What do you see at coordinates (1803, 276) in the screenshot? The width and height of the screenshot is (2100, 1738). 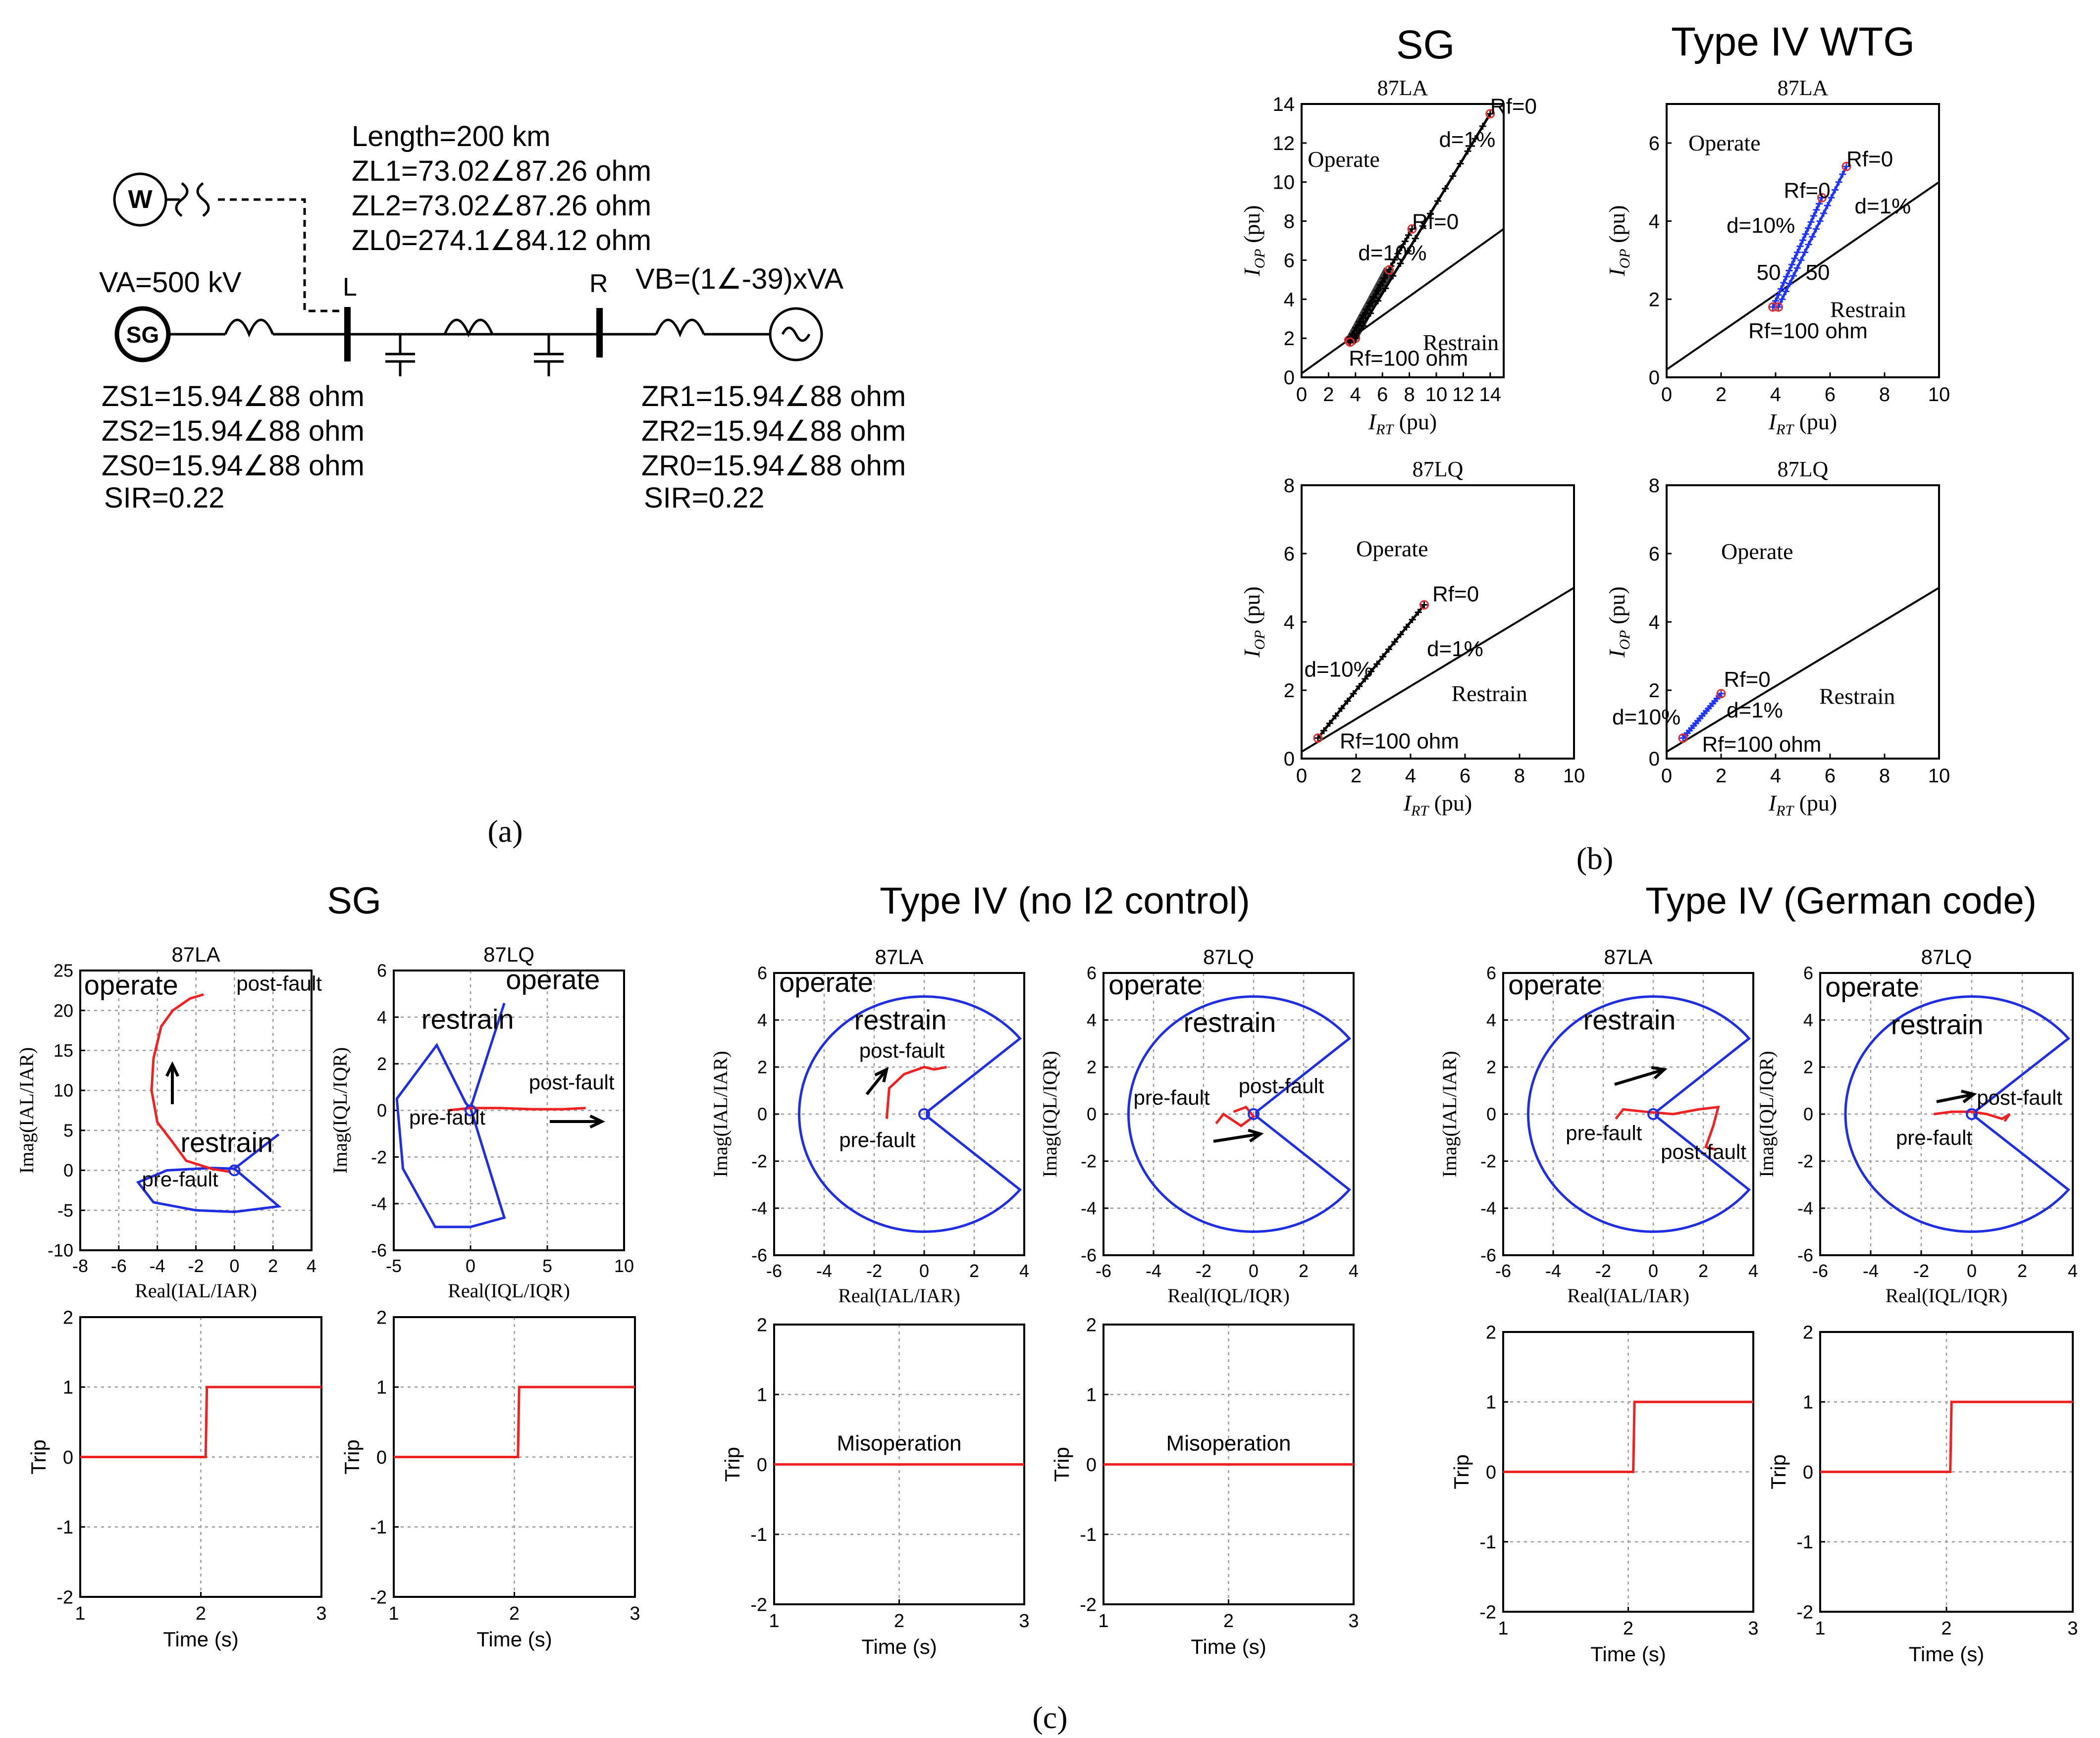 I see `restraint-slope-line` at bounding box center [1803, 276].